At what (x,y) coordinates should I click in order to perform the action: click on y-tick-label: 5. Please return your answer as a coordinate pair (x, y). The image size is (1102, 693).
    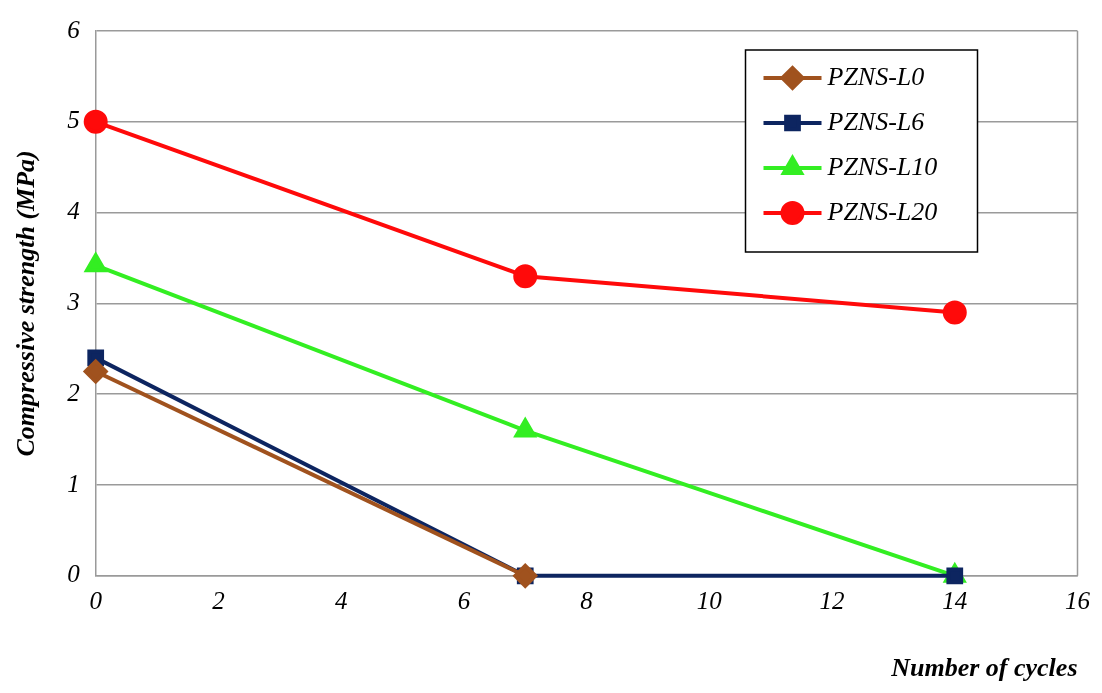
    Looking at the image, I should click on (73, 120).